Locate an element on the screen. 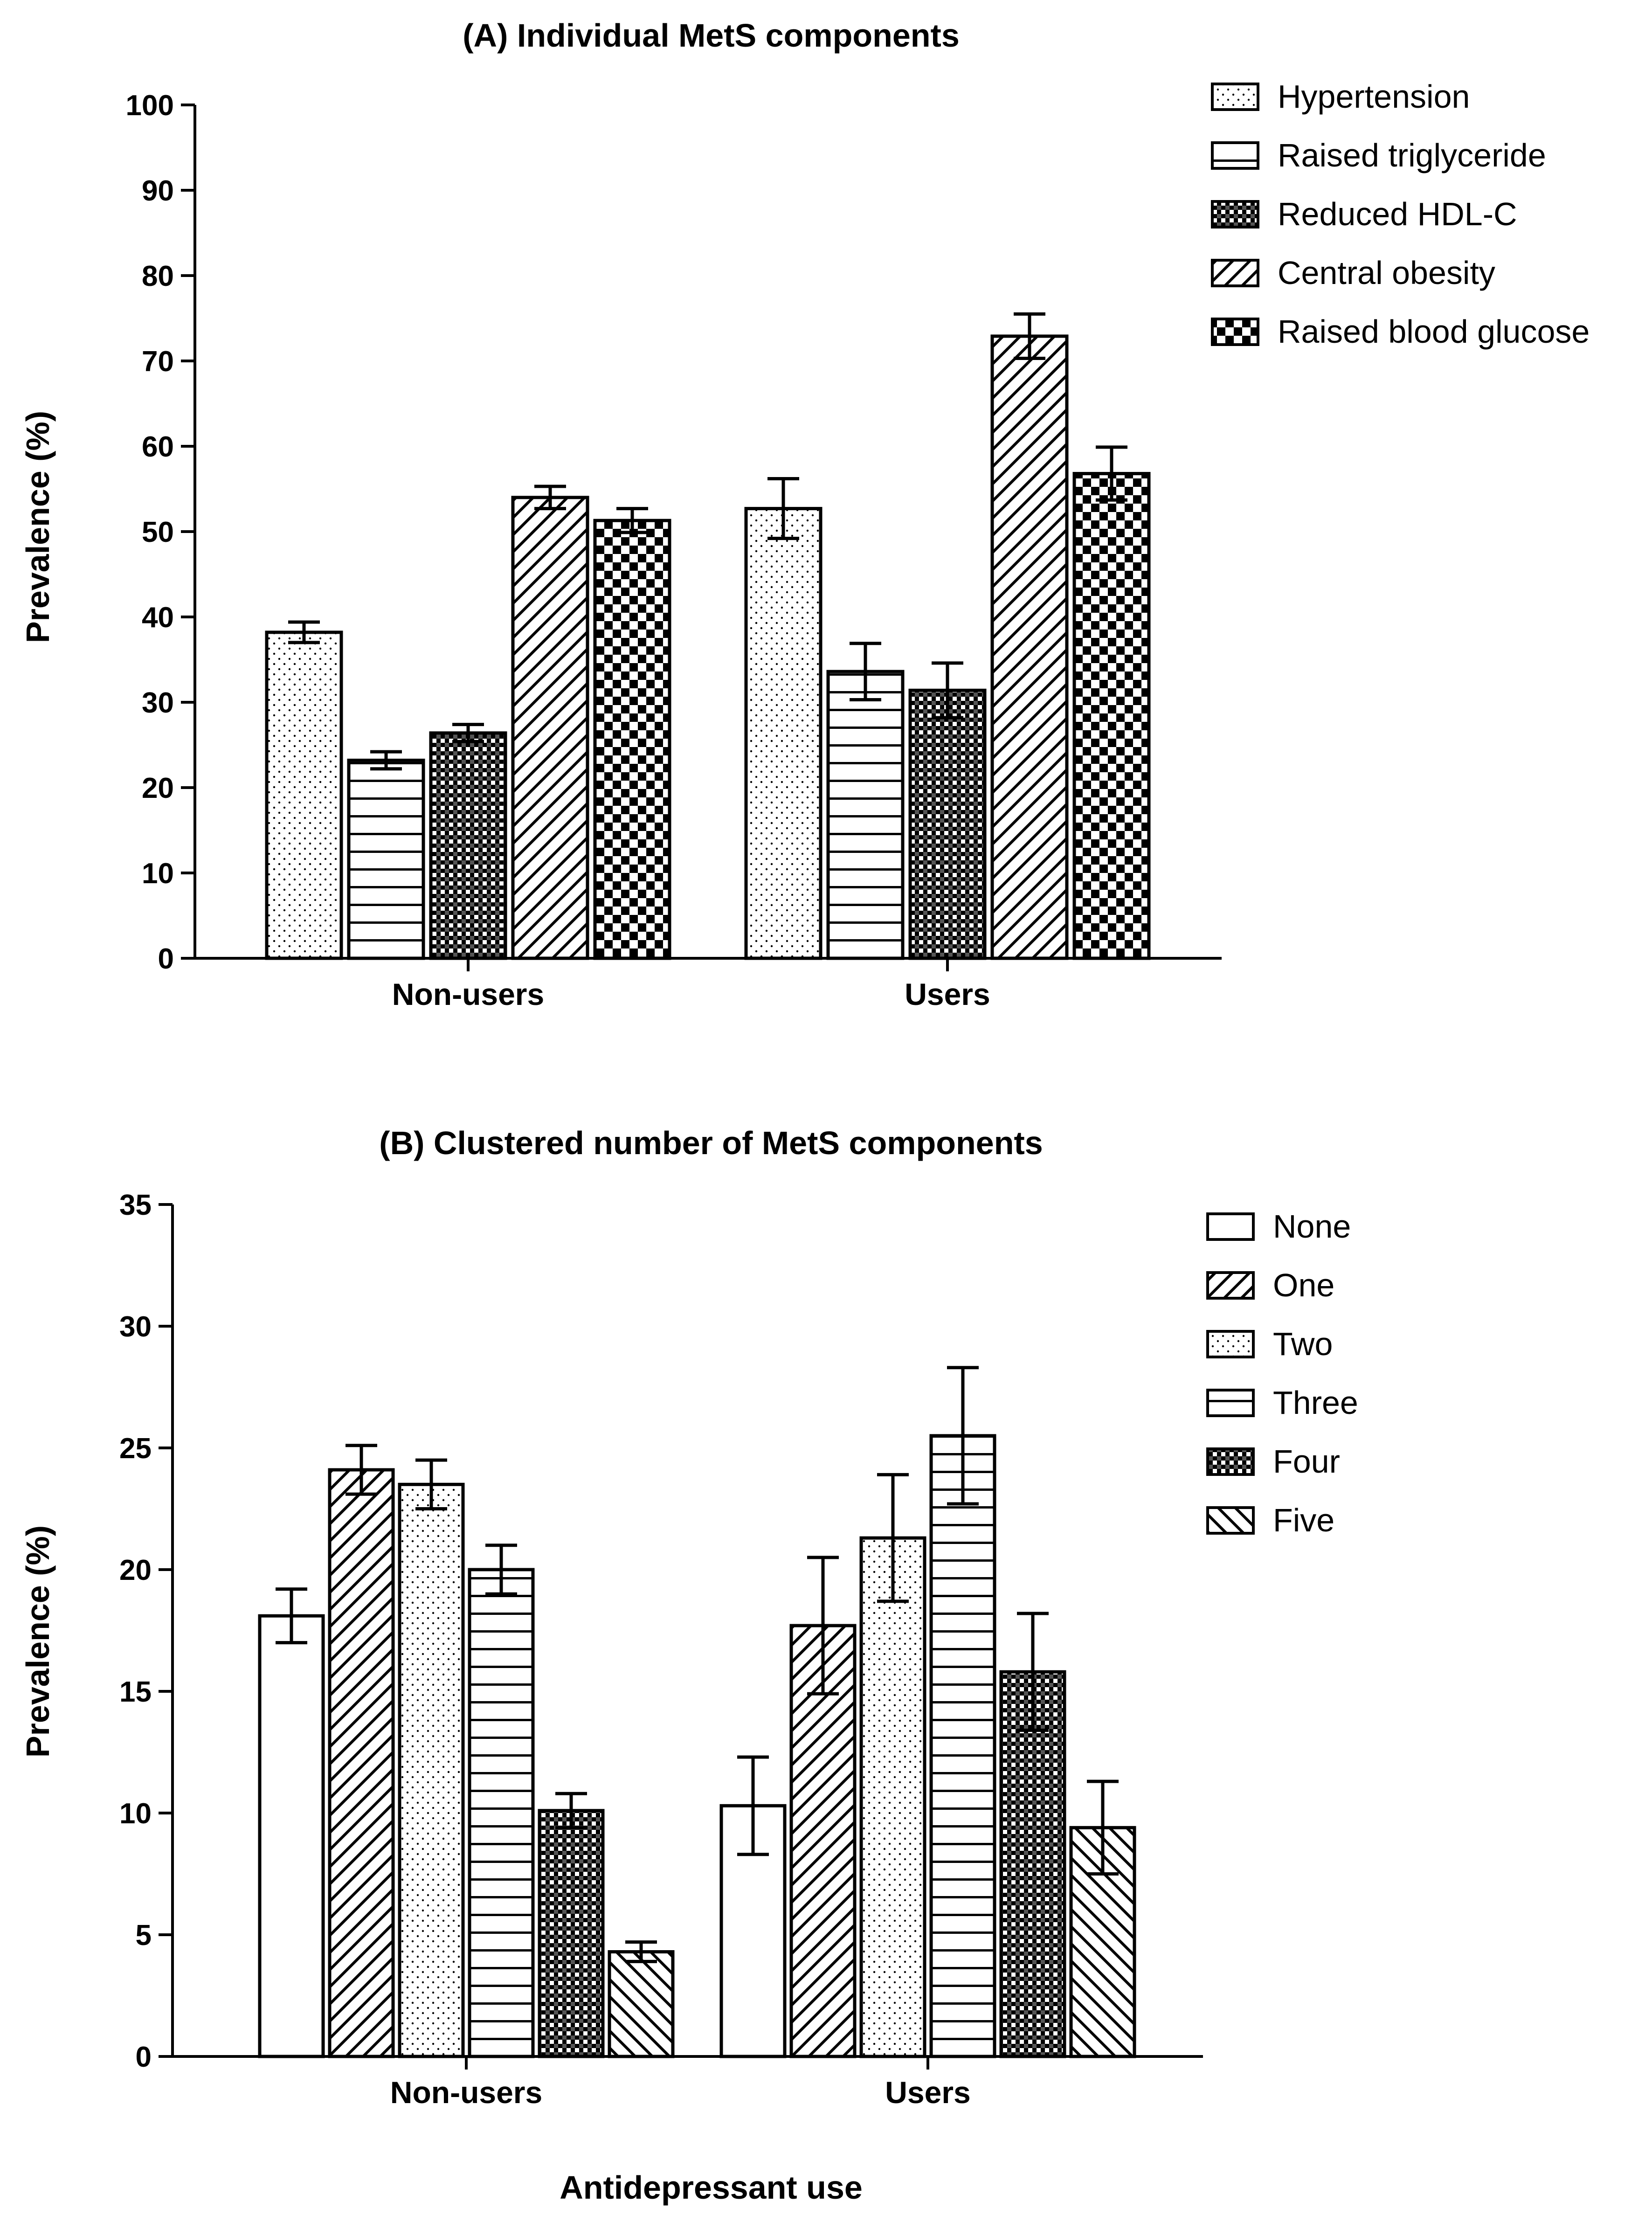 This screenshot has height=2222, width=1652. error-bar-one-non-users is located at coordinates (361, 1470).